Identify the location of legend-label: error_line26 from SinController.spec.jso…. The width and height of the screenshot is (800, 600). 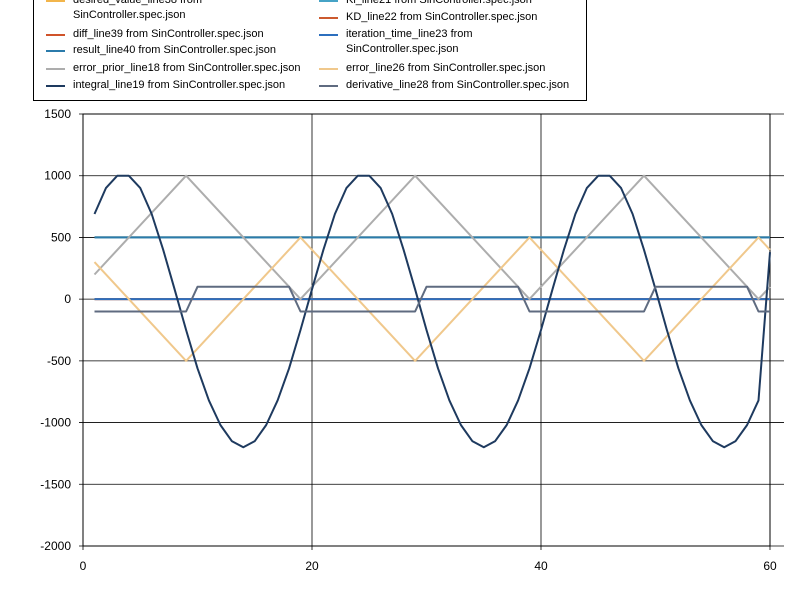
(446, 68).